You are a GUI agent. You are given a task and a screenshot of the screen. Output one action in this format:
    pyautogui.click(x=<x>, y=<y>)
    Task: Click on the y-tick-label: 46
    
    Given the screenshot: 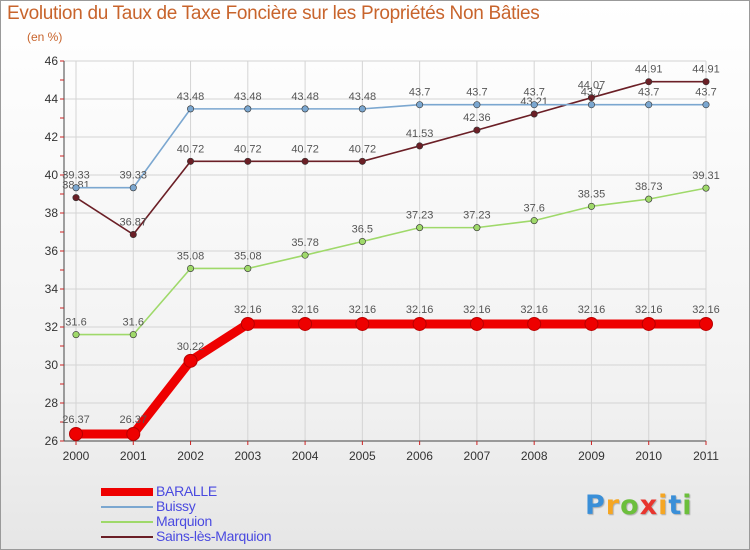 What is the action you would take?
    pyautogui.click(x=52, y=61)
    